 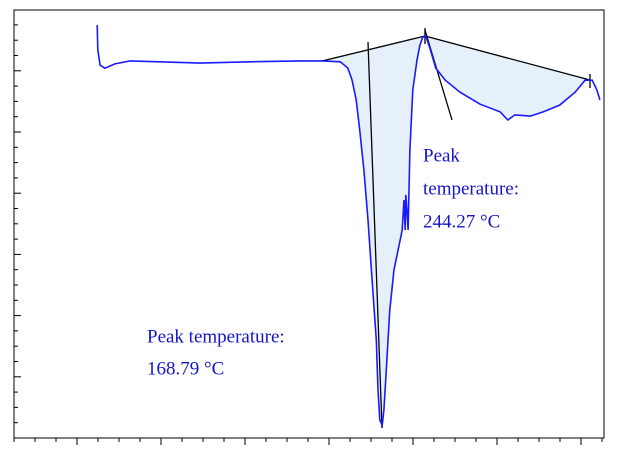 I want to click on annotation-line: Peak temperature:, so click(x=216, y=336).